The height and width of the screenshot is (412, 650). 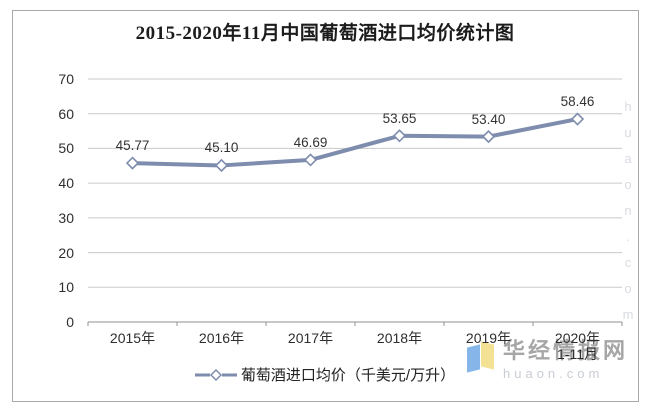 What do you see at coordinates (628, 262) in the screenshot?
I see `watermark-letter: c` at bounding box center [628, 262].